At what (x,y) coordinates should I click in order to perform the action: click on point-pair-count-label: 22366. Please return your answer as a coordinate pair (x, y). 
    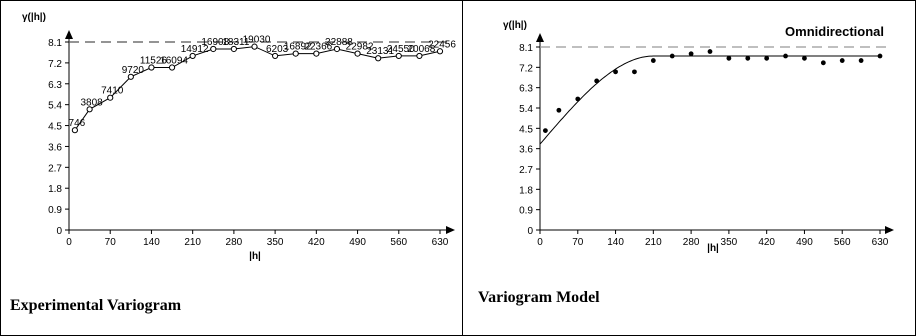
    Looking at the image, I should click on (318, 47).